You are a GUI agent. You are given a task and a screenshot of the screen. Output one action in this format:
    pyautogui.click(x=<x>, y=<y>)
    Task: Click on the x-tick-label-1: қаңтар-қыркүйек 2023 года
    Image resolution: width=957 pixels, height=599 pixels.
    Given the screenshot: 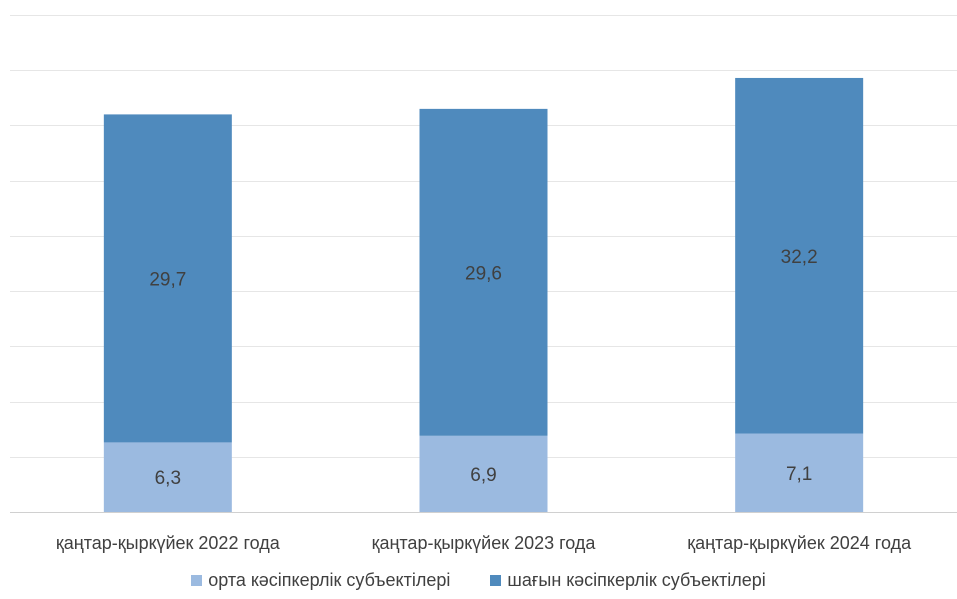 What is the action you would take?
    pyautogui.click(x=484, y=543)
    